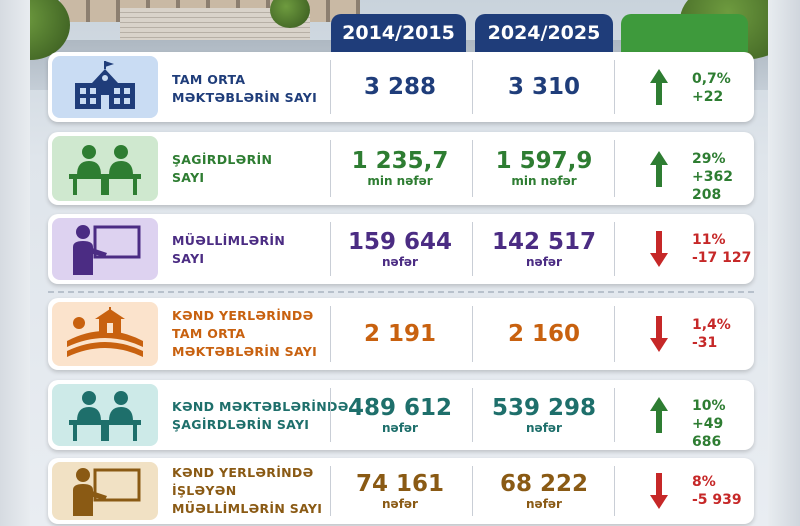 Image resolution: width=800 pixels, height=526 pixels. I want to click on value-2014: 2 191, so click(400, 334).